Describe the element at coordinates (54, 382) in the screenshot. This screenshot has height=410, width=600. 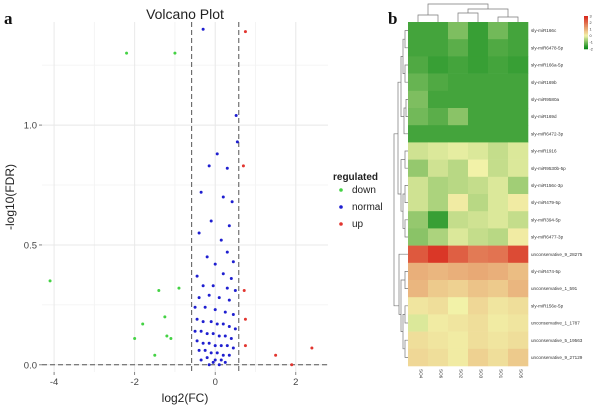
I see `x-tick-label: -4` at that location.